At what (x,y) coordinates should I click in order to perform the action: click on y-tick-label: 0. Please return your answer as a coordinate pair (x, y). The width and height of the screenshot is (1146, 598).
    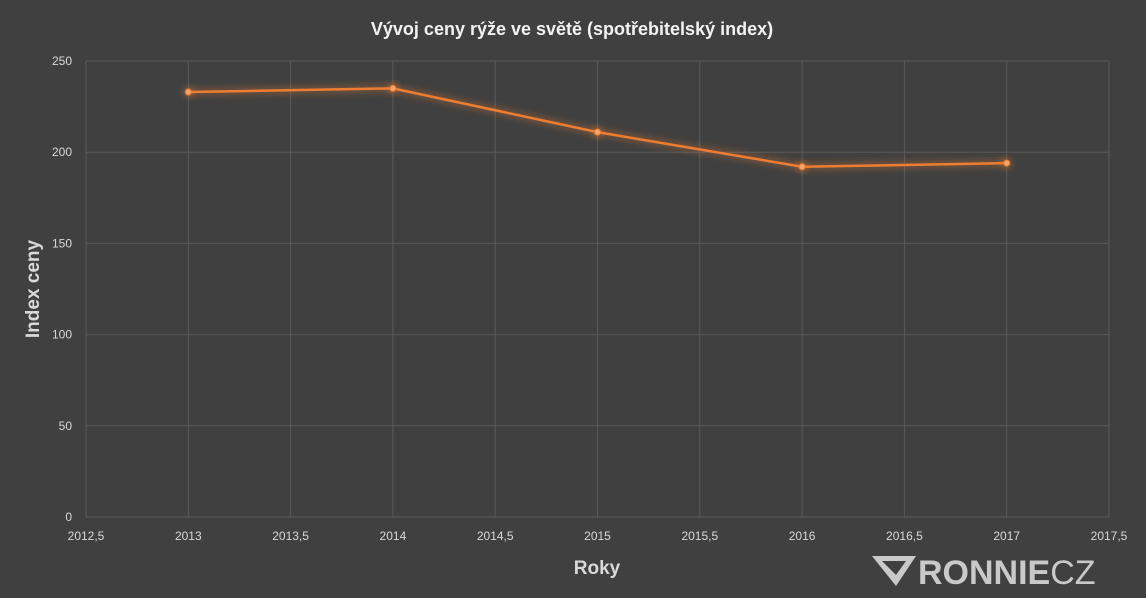
    Looking at the image, I should click on (68, 517).